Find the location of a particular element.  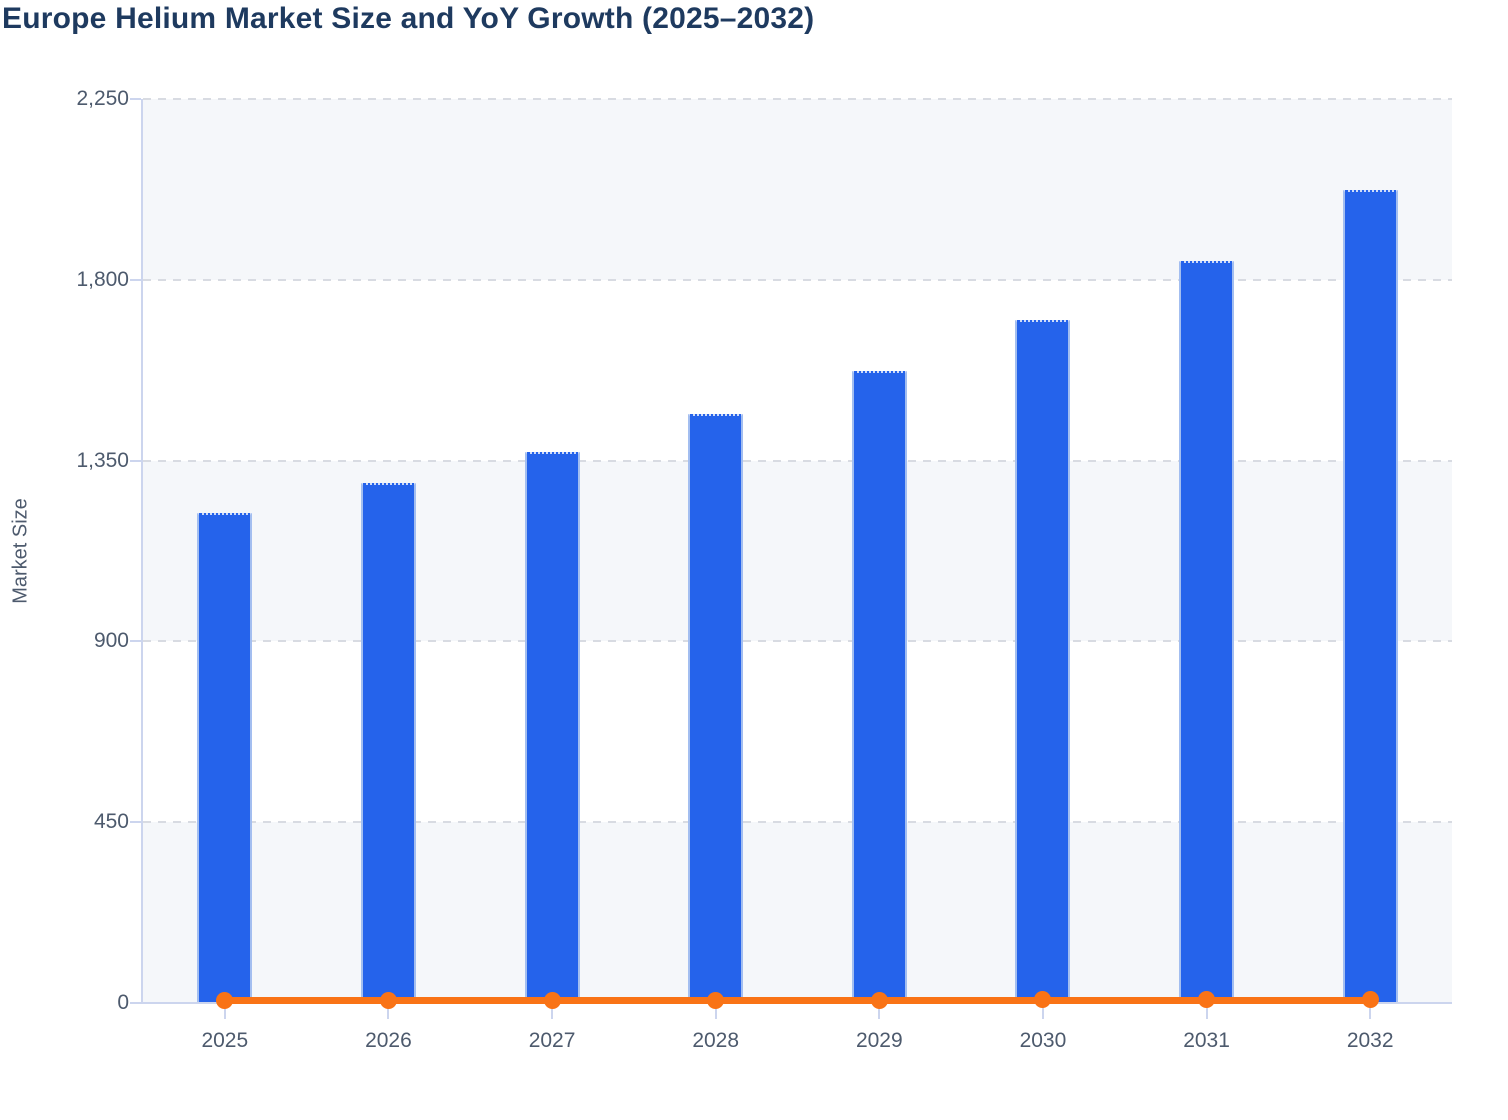

y-tick-label: 450 is located at coordinates (111, 822).